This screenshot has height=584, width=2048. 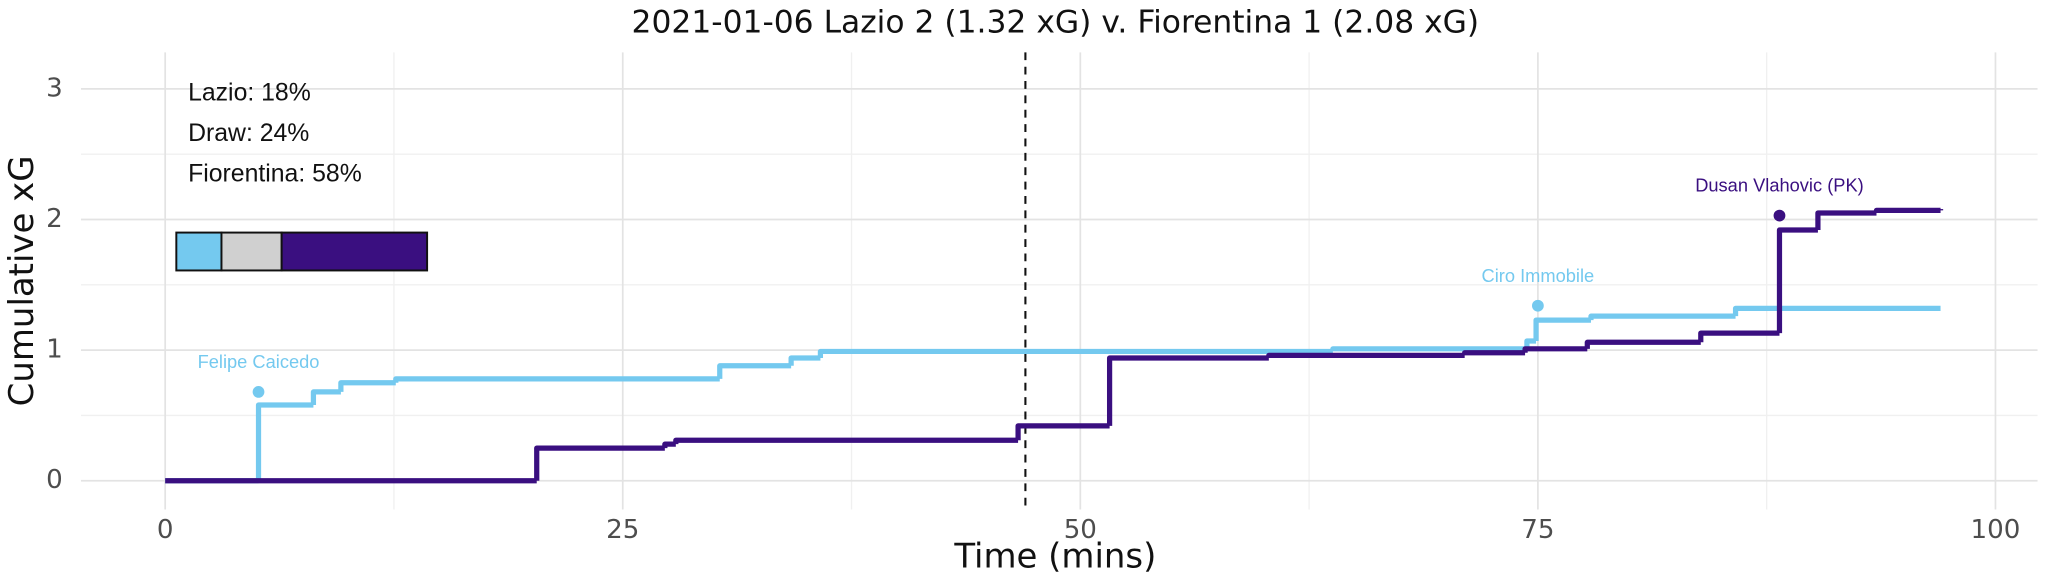 What do you see at coordinates (54, 350) in the screenshot?
I see `y-tick-label: 1` at bounding box center [54, 350].